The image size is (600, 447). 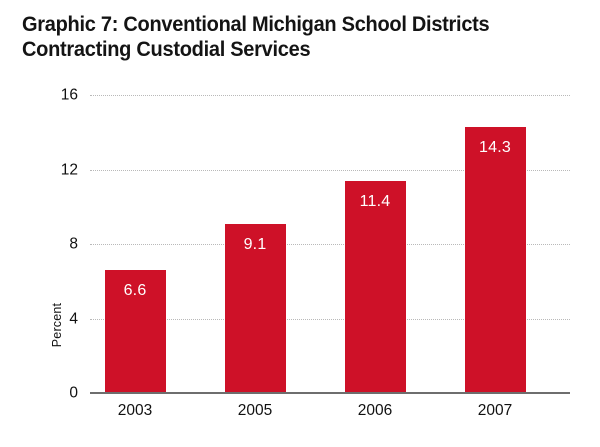 I want to click on bar-2005: 9.1, so click(x=255, y=308).